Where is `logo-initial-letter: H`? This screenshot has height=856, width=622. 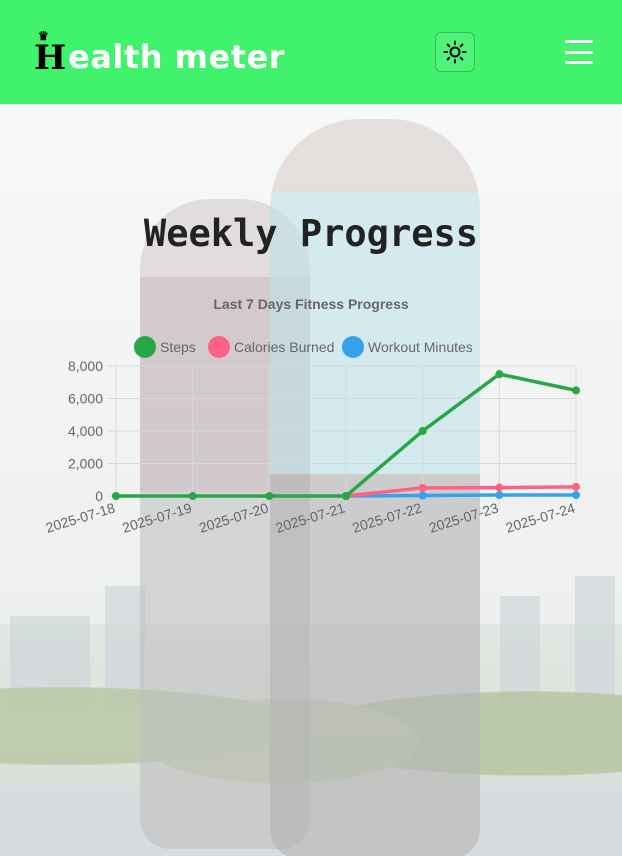 logo-initial-letter: H is located at coordinates (50, 58).